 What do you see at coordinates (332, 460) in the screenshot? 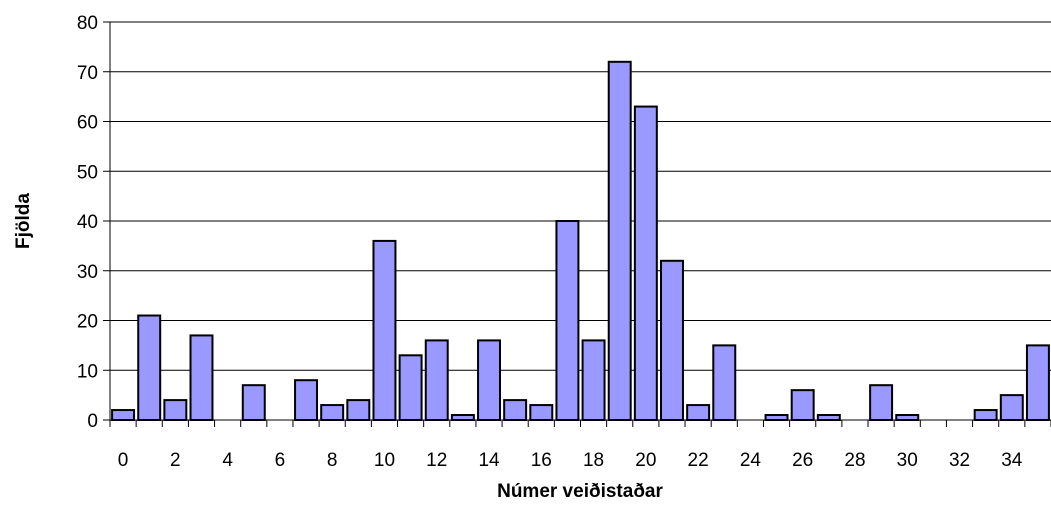
I see `x-tick-label-8: 8` at bounding box center [332, 460].